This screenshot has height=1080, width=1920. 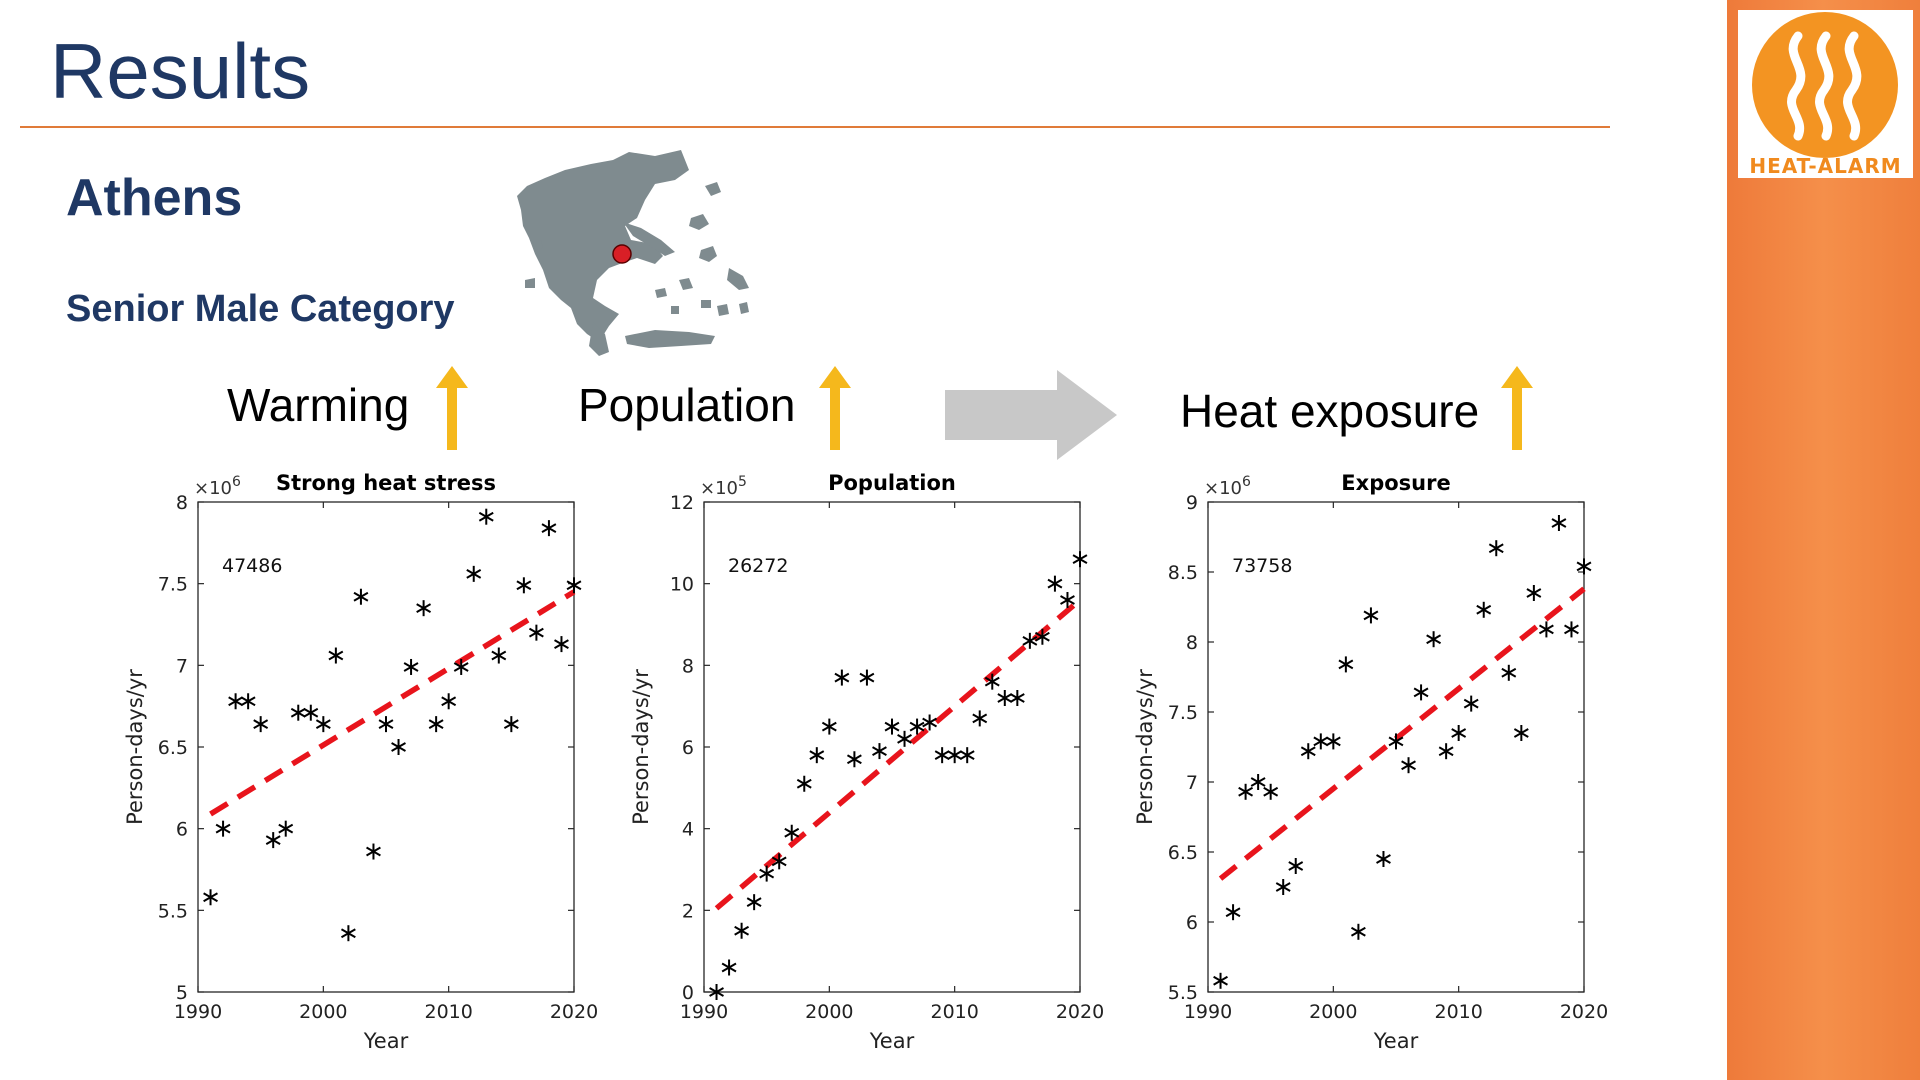 What do you see at coordinates (815, 127) in the screenshot?
I see `title-divider` at bounding box center [815, 127].